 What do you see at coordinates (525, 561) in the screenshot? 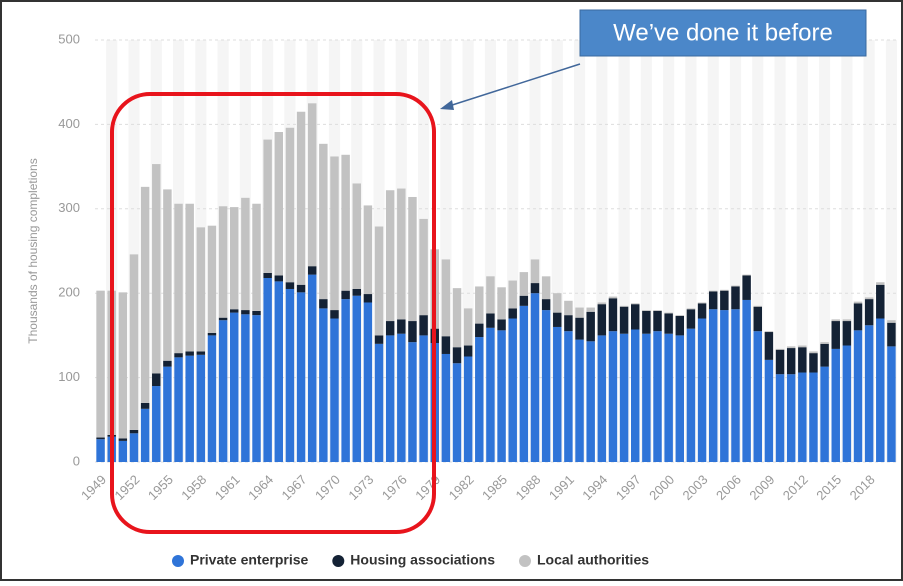
I see `legend-swatch` at bounding box center [525, 561].